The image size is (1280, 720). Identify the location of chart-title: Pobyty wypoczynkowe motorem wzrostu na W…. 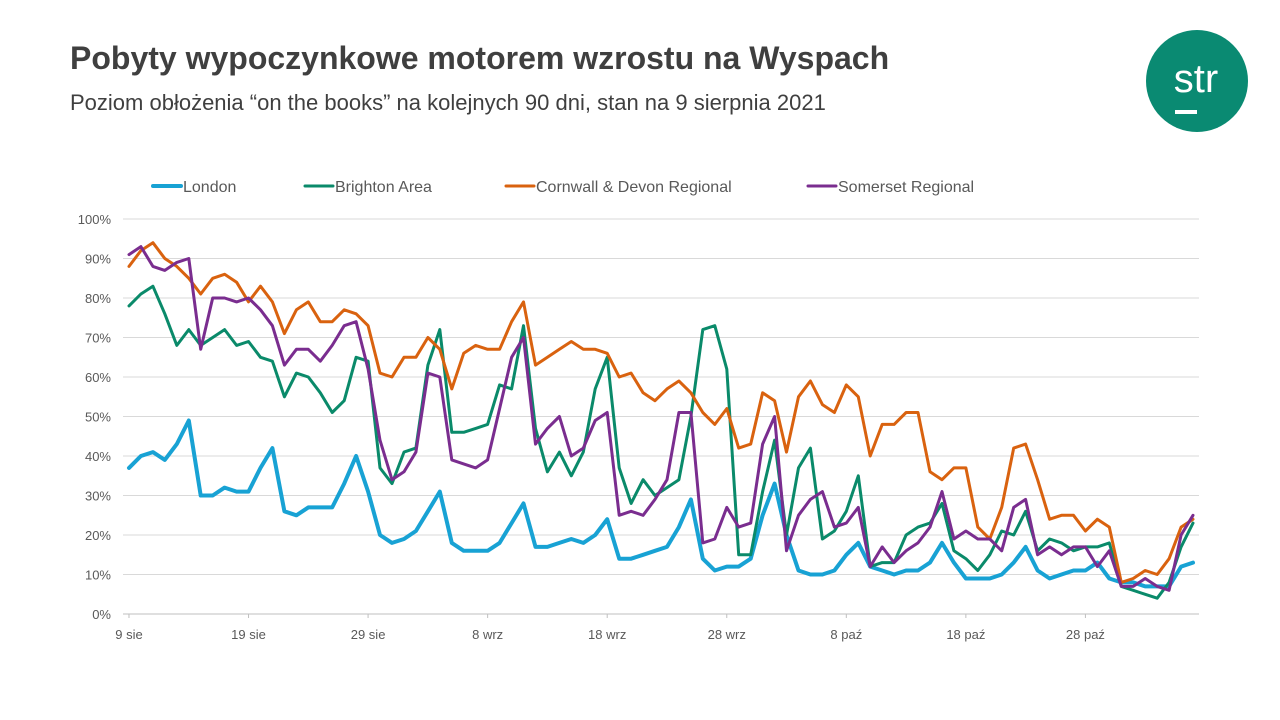
(480, 58).